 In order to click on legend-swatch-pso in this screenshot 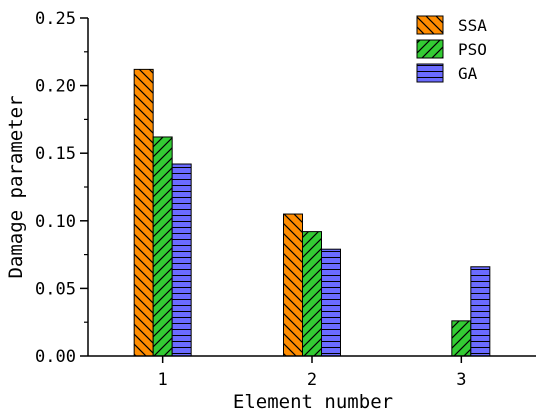, I will do `click(430, 49)`.